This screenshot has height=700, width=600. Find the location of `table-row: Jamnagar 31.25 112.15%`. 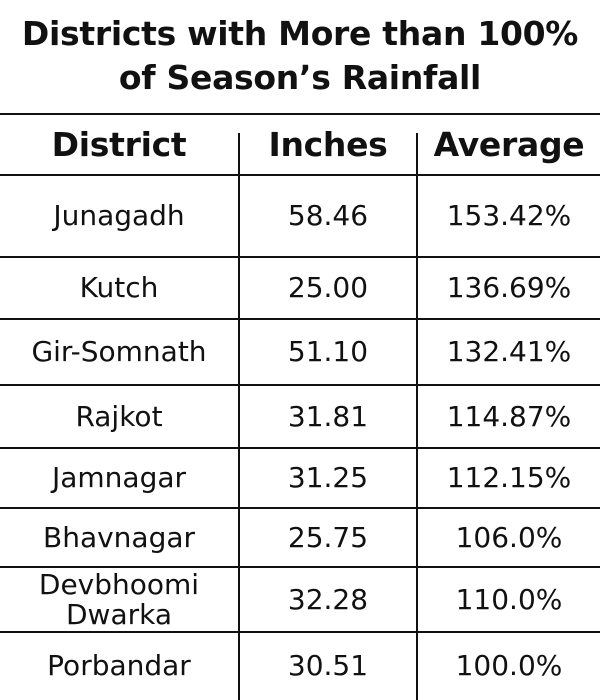

table-row: Jamnagar 31.25 112.15% is located at coordinates (300, 478).